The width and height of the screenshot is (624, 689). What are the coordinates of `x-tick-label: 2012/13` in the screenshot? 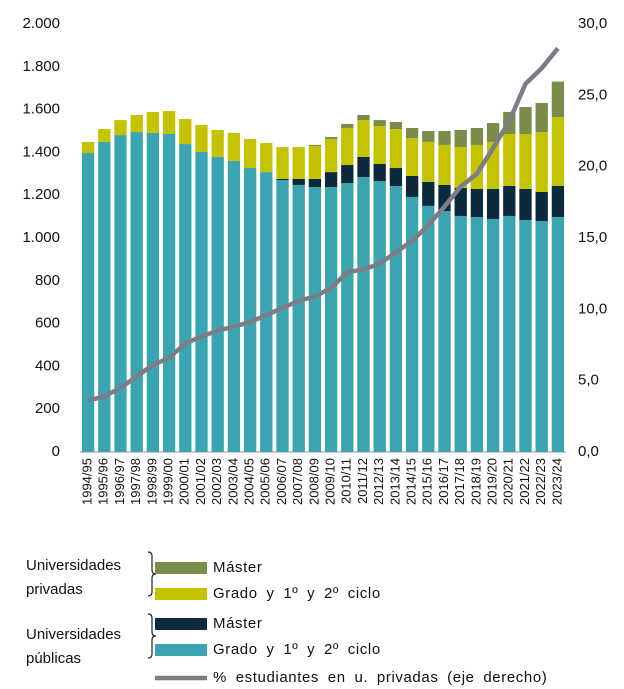 It's located at (378, 481).